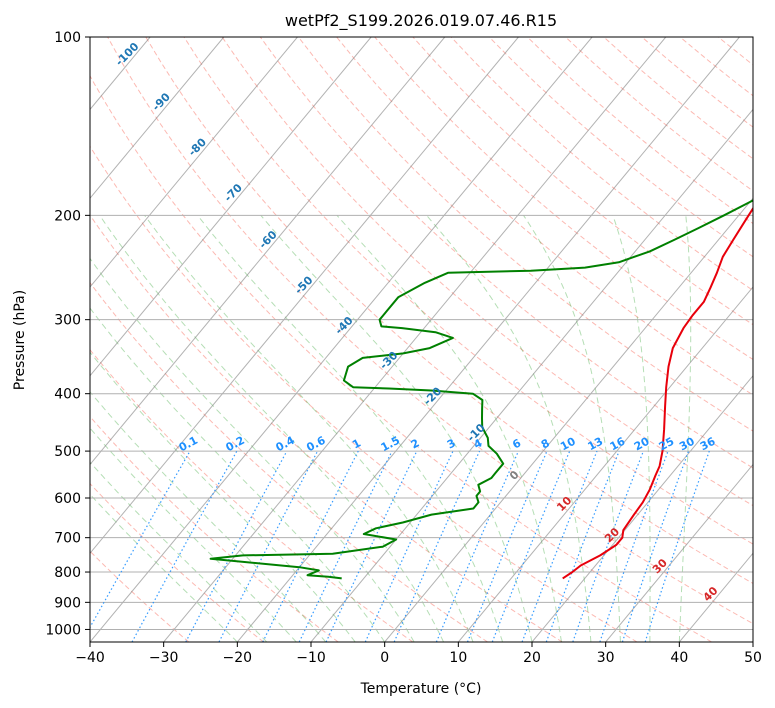 The image size is (775, 708). Describe the element at coordinates (687, 444) in the screenshot. I see `mixing-ratio-label: 30` at that location.